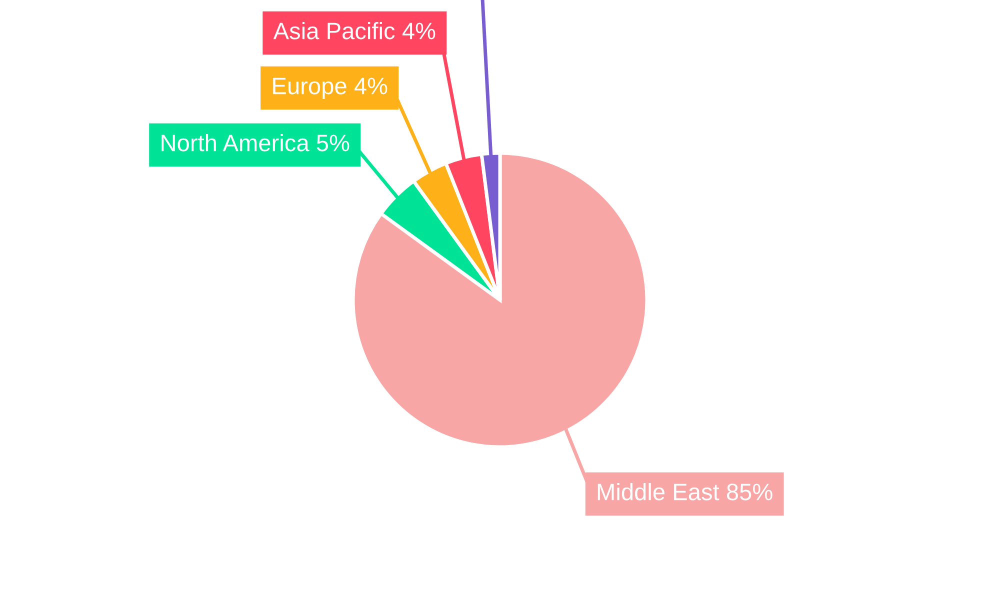 The height and width of the screenshot is (600, 1000). Describe the element at coordinates (354, 31) in the screenshot. I see `slice-label: Asia Pacific 4%` at that location.